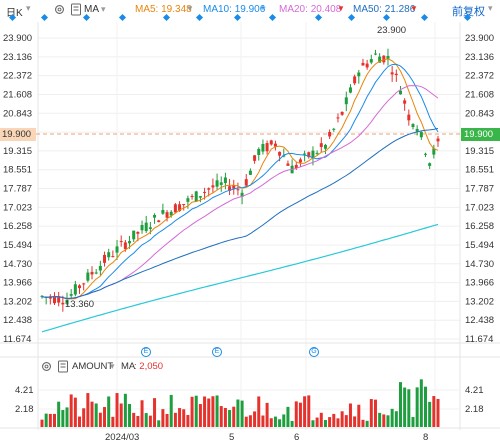 The height and width of the screenshot is (446, 500). Describe the element at coordinates (17, 170) in the screenshot. I see `price-axis-label-left: 18.551` at that location.